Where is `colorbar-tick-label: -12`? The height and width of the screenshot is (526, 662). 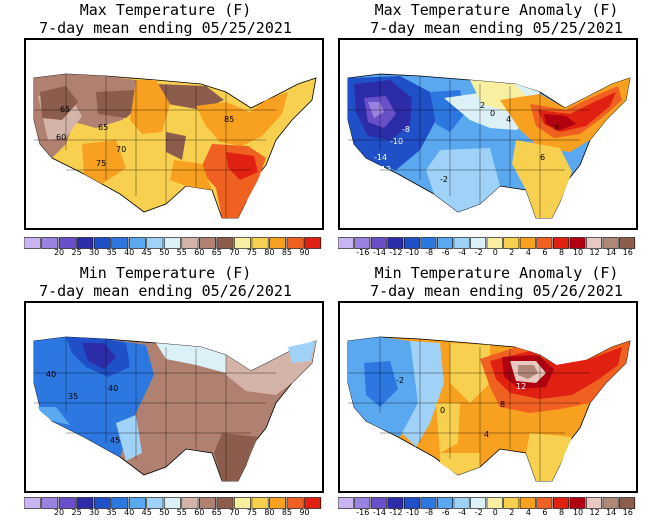 colorbar-tick-label: -12 is located at coordinates (396, 252).